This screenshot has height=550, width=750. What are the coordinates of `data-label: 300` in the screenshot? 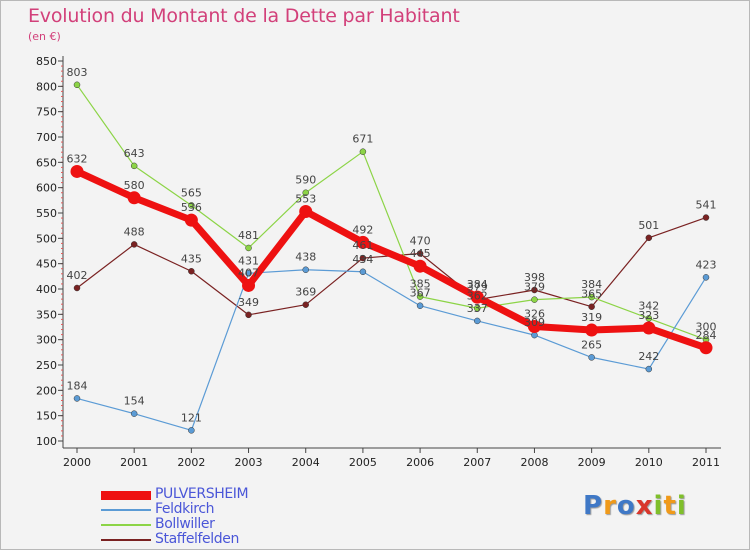 It's located at (706, 327).